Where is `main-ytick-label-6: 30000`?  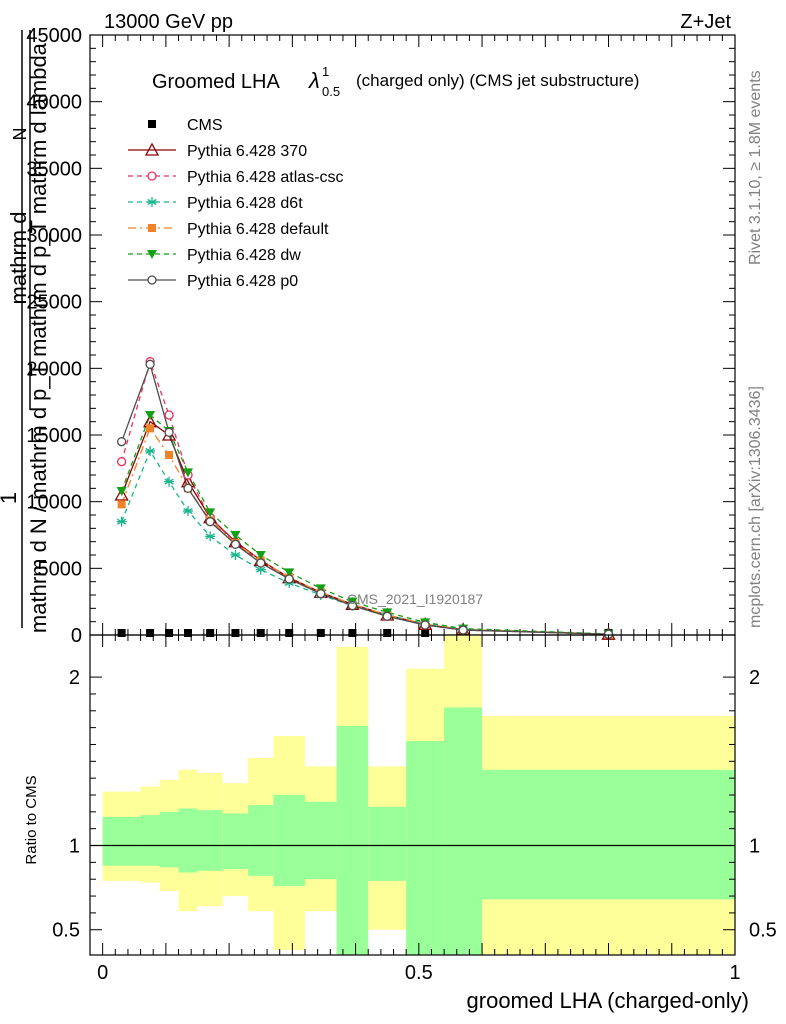 main-ytick-label-6: 30000 is located at coordinates (54, 236).